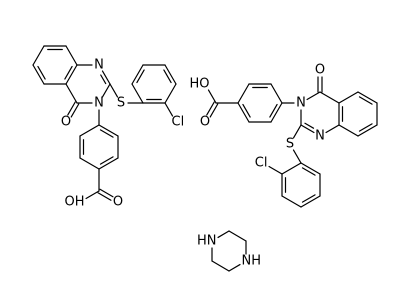  I want to click on molecule: NH HN, so click(229, 251).